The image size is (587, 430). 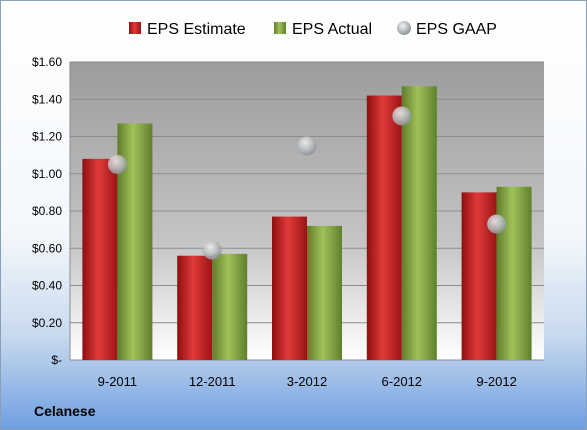 I want to click on y-tick-label: $0.80, so click(x=47, y=211).